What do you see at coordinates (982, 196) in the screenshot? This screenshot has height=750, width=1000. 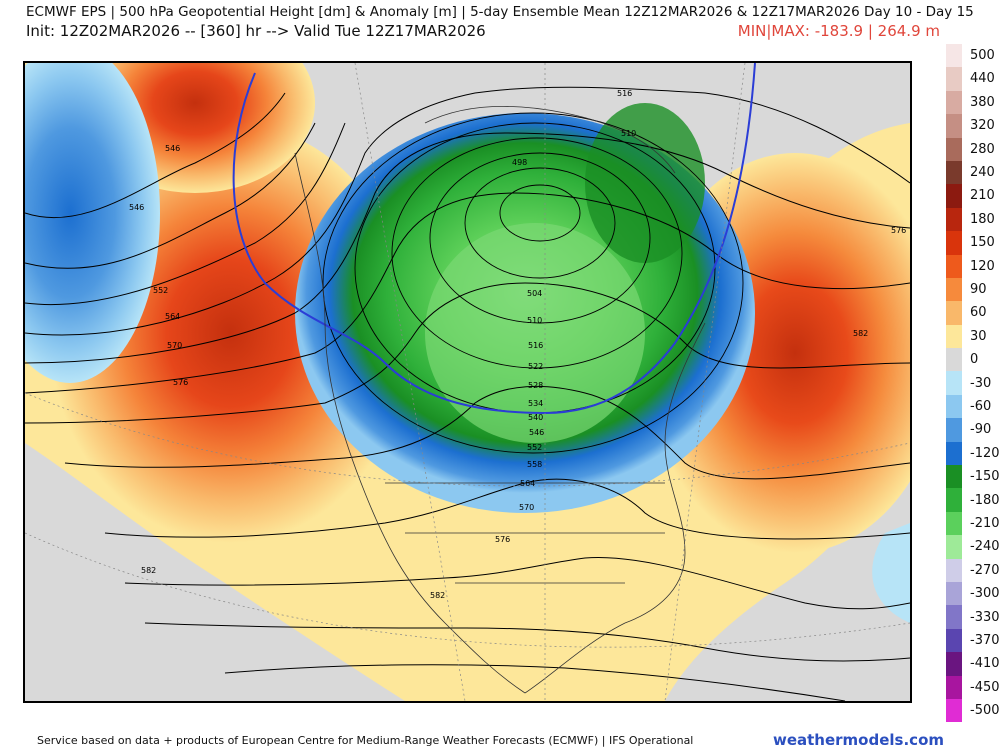 I see `legend-label: 210` at bounding box center [982, 196].